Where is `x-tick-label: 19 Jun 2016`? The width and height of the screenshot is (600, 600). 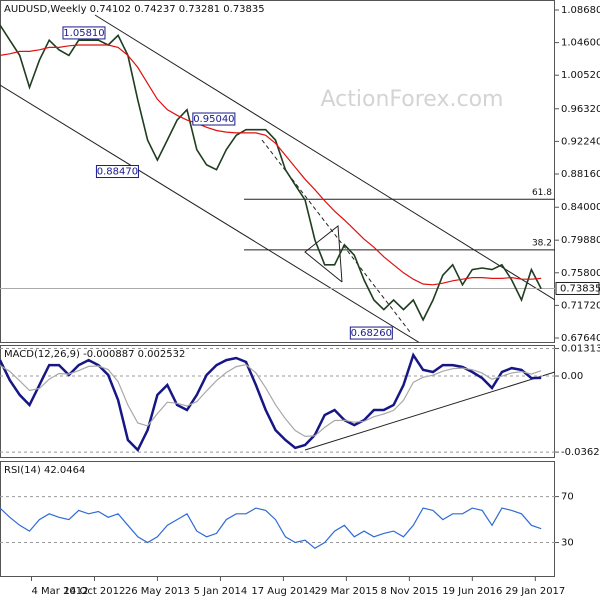
x-tick-label: 19 Jun 2016 is located at coordinates (472, 591).